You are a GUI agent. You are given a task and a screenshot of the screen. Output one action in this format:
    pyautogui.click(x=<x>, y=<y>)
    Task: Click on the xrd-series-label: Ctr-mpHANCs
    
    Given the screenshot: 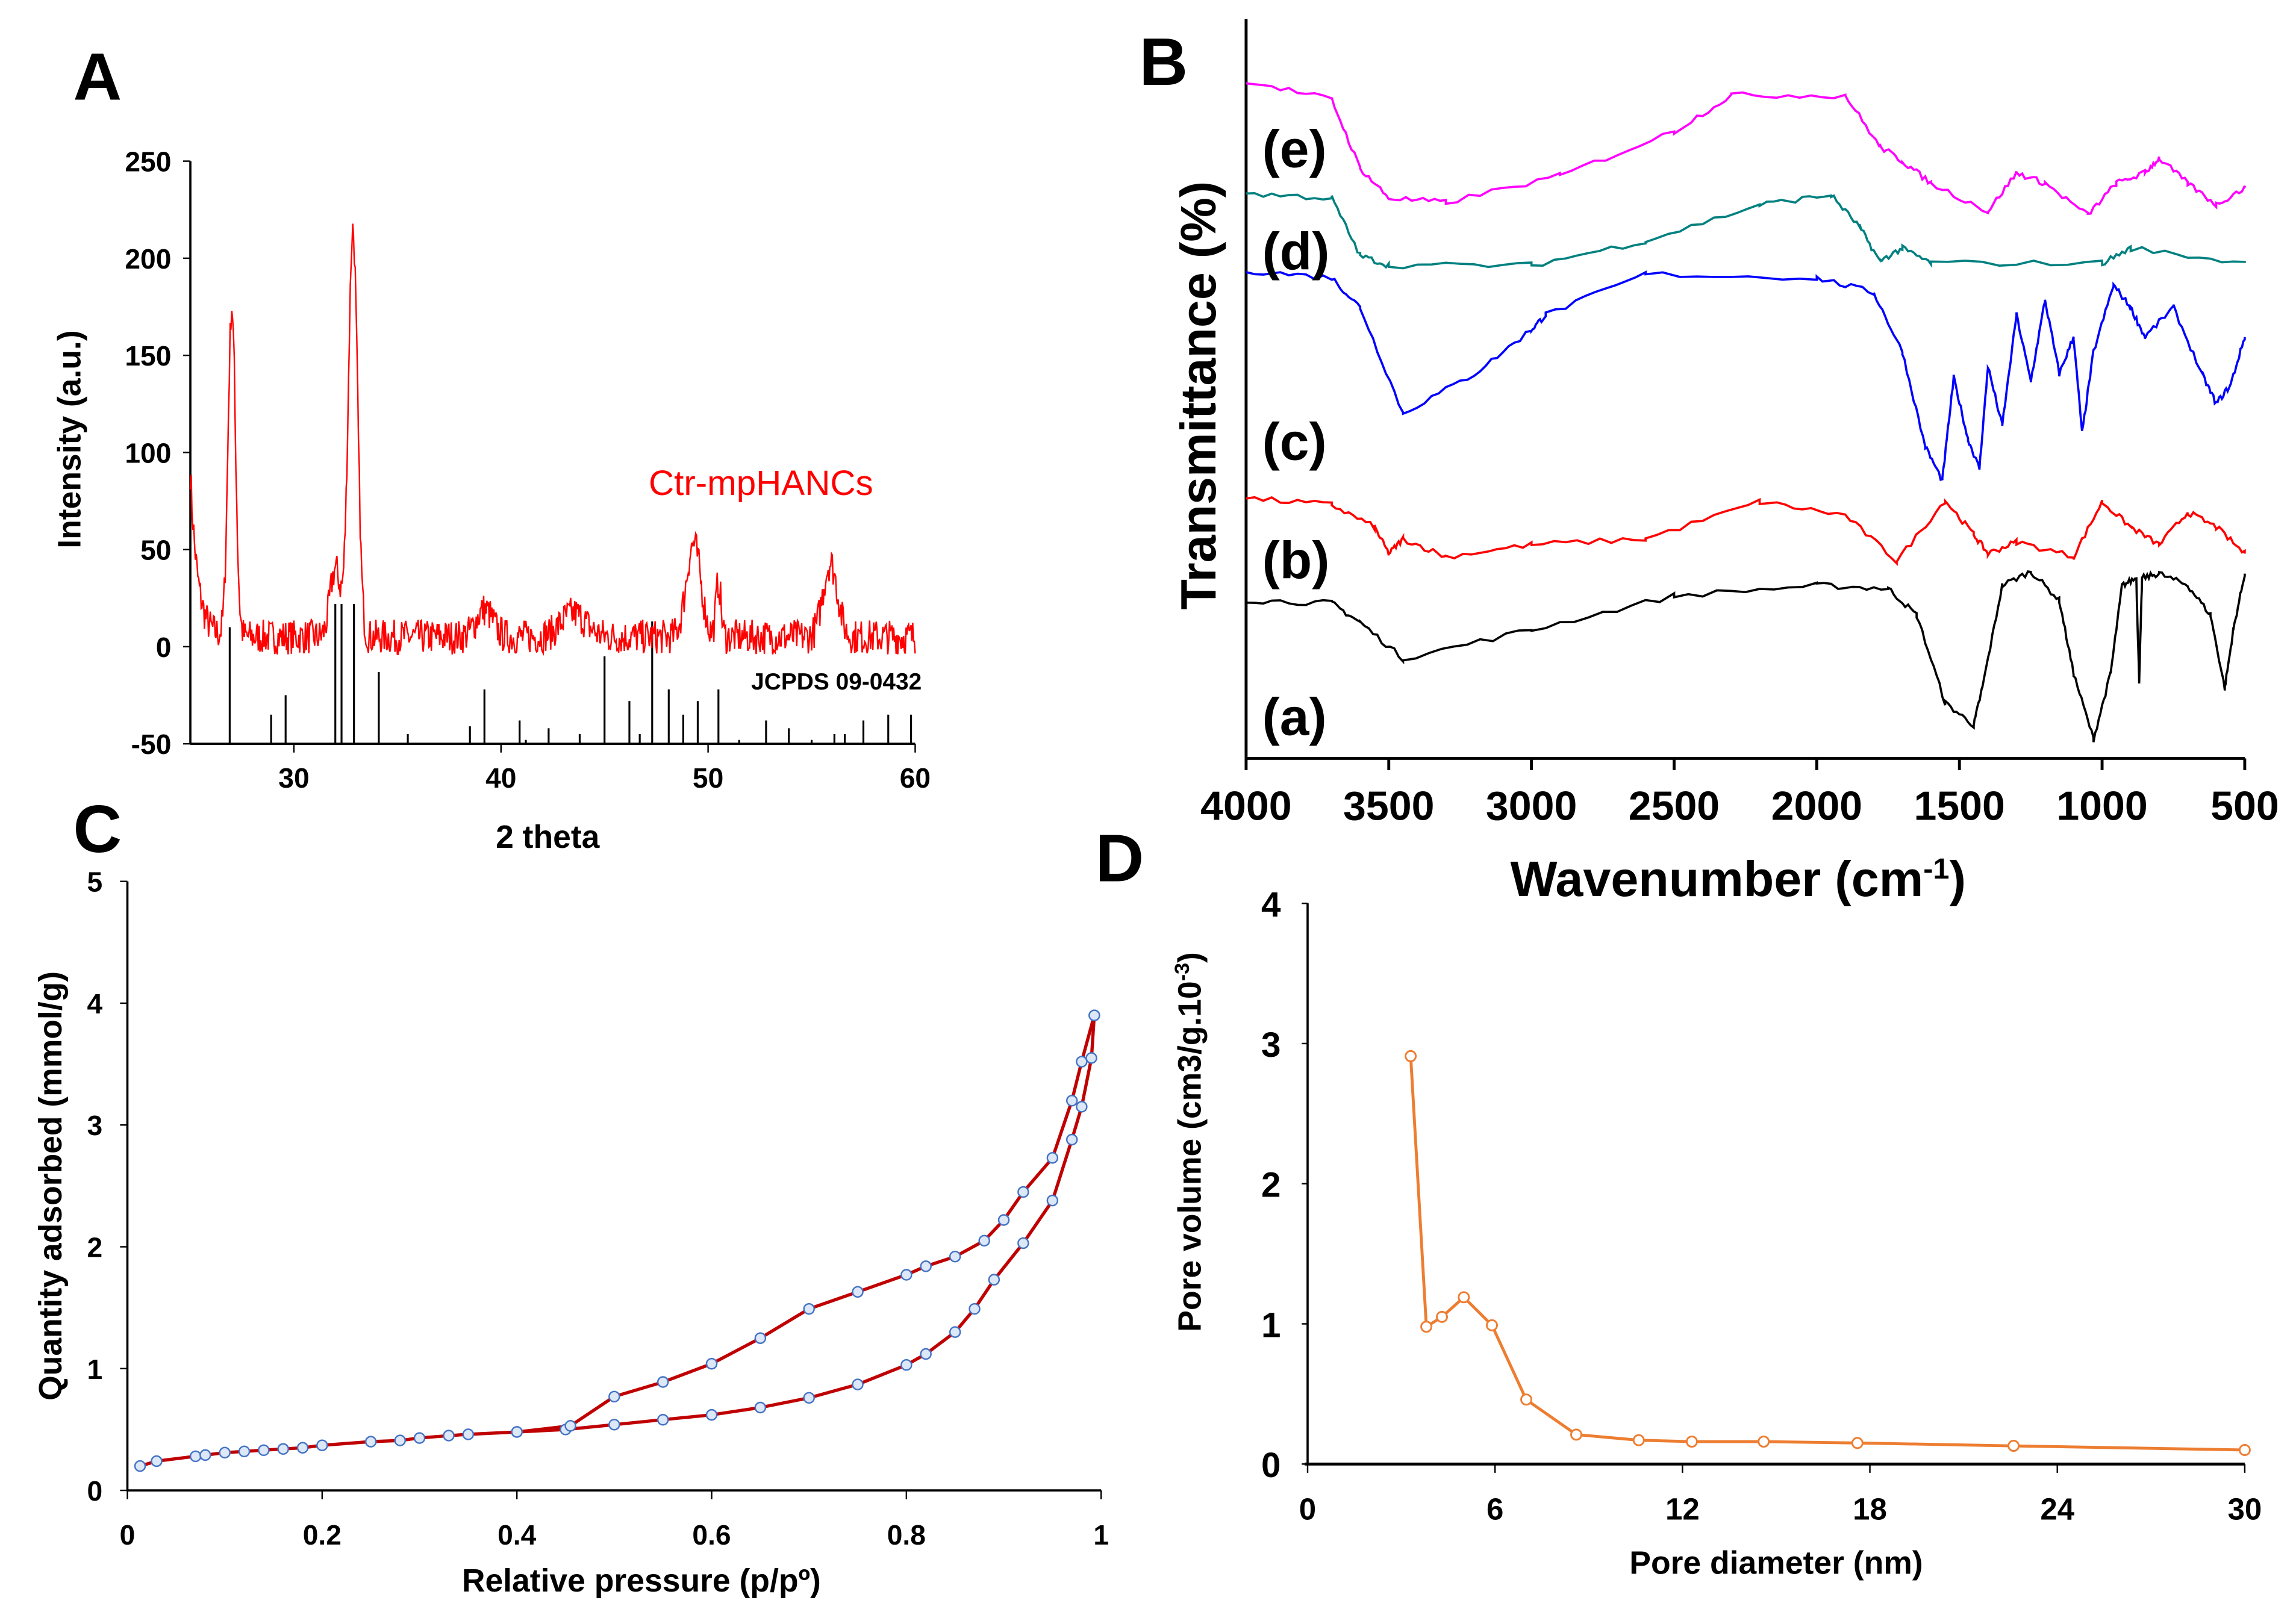 What is the action you would take?
    pyautogui.click(x=761, y=484)
    